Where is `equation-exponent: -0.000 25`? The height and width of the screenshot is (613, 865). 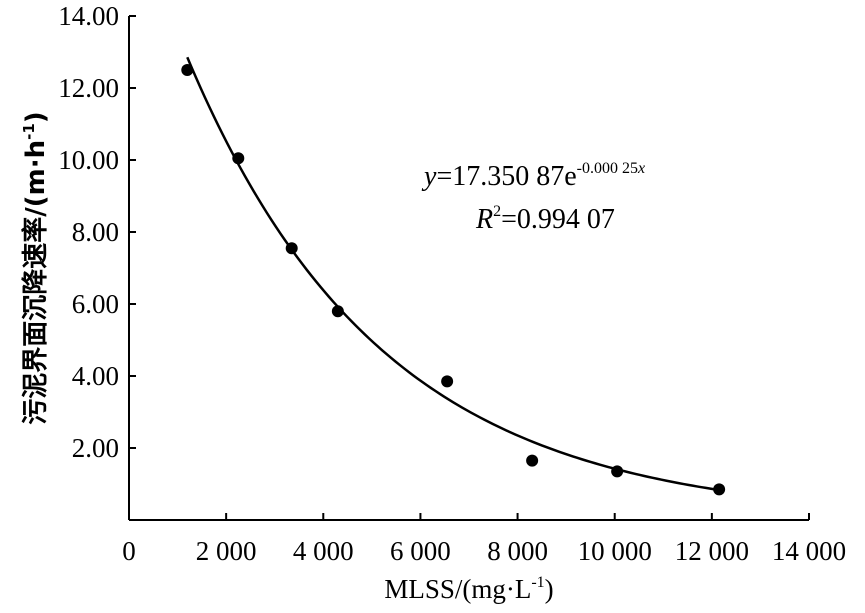 equation-exponent: -0.000 25 is located at coordinates (607, 168).